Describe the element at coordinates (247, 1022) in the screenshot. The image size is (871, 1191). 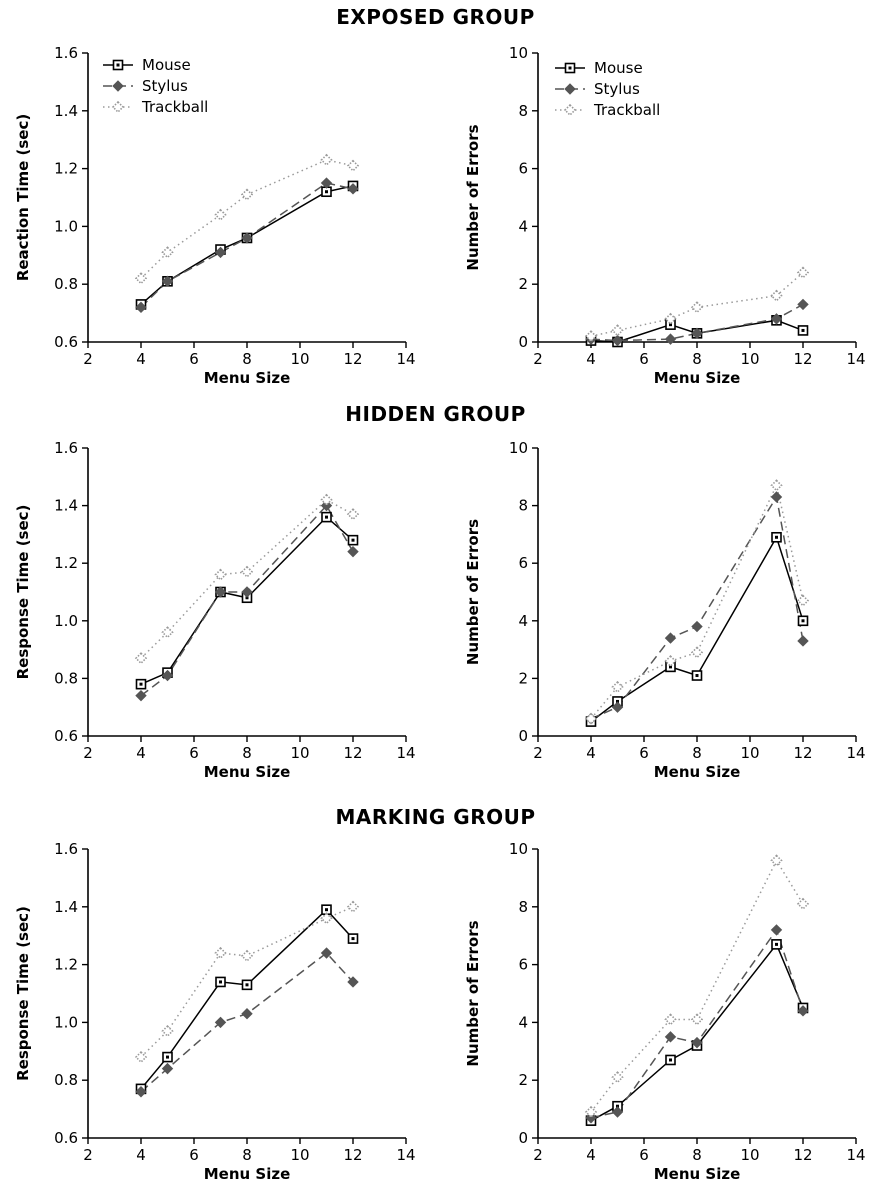
I see `series-line-stylus` at that location.